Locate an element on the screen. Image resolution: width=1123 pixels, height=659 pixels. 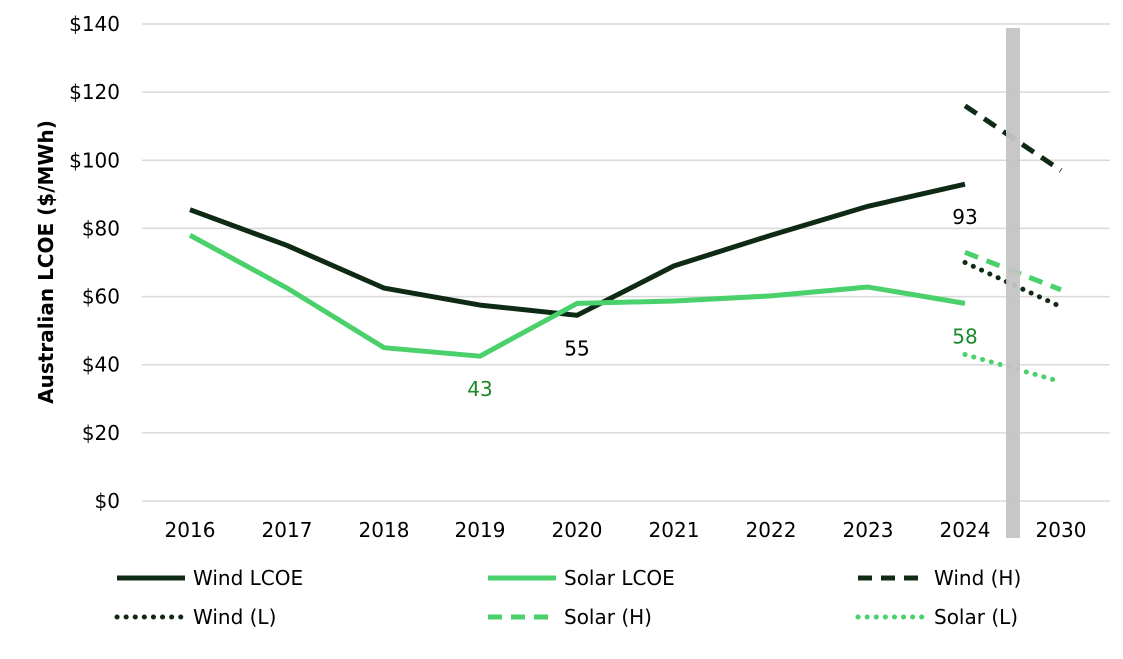
y-axis-ticks: $0 $20 $40 $60 $80 $100 $120 $140 is located at coordinates (94, 262).